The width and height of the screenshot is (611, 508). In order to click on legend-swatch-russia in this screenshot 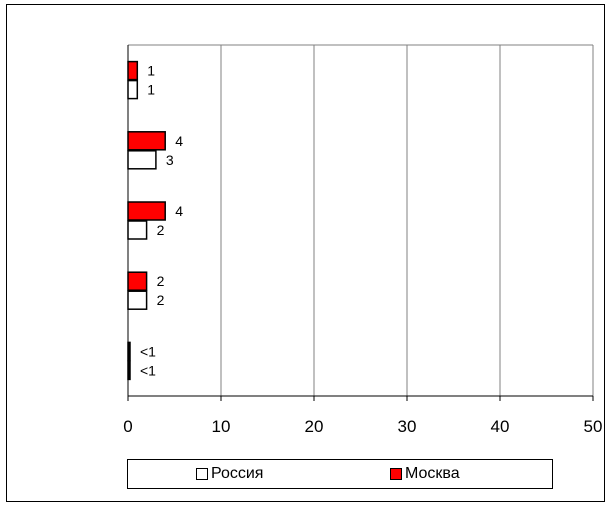, I will do `click(202, 474)`.